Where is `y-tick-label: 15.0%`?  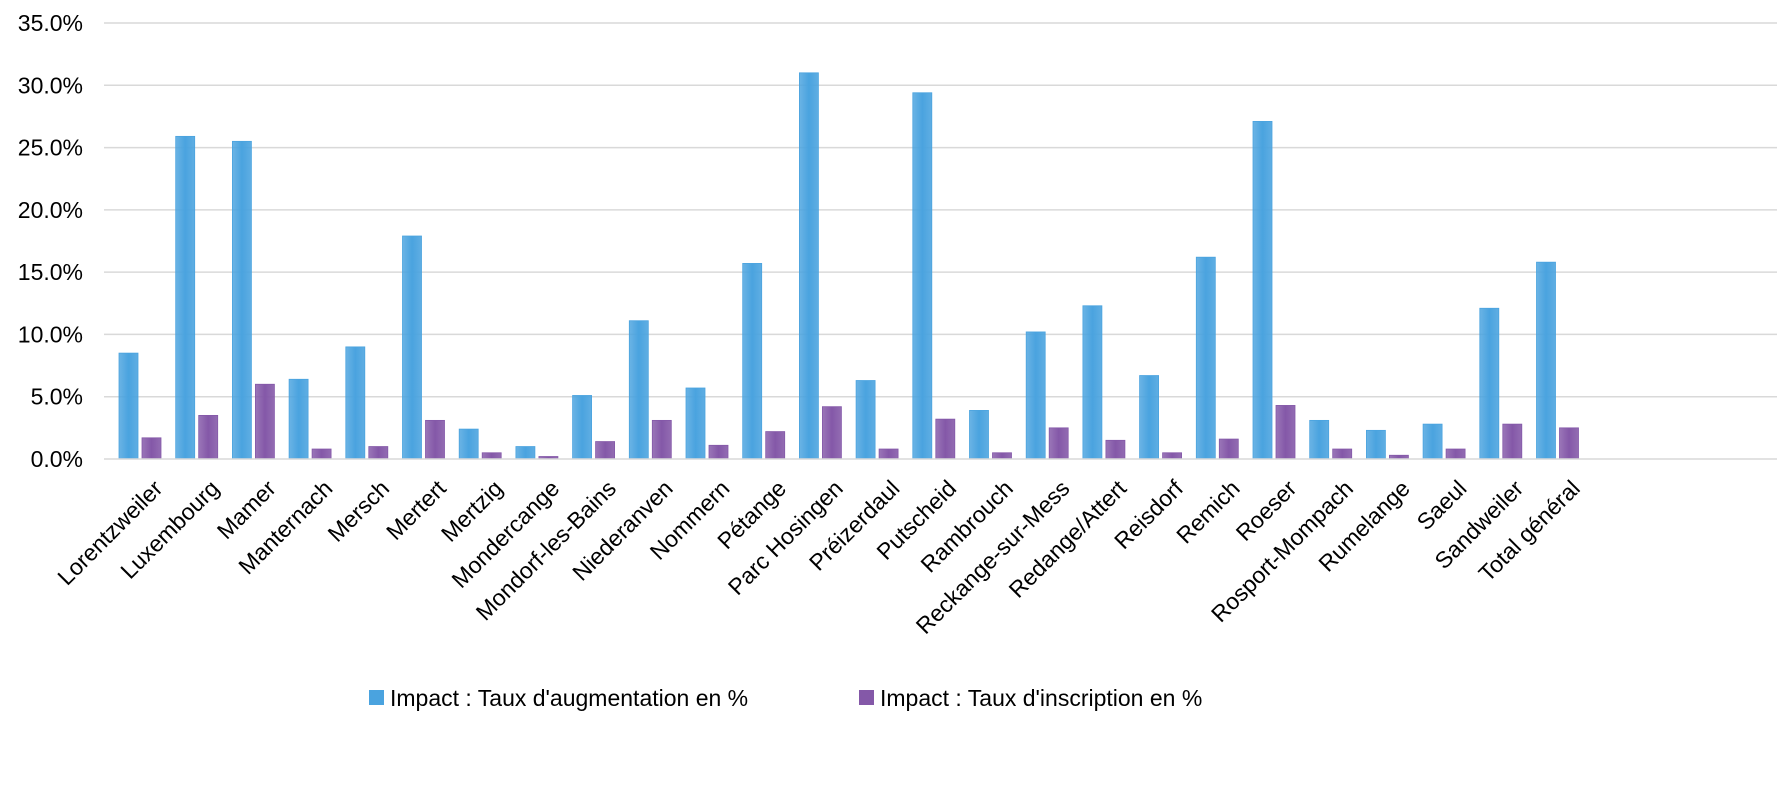
y-tick-label: 15.0% is located at coordinates (50, 272).